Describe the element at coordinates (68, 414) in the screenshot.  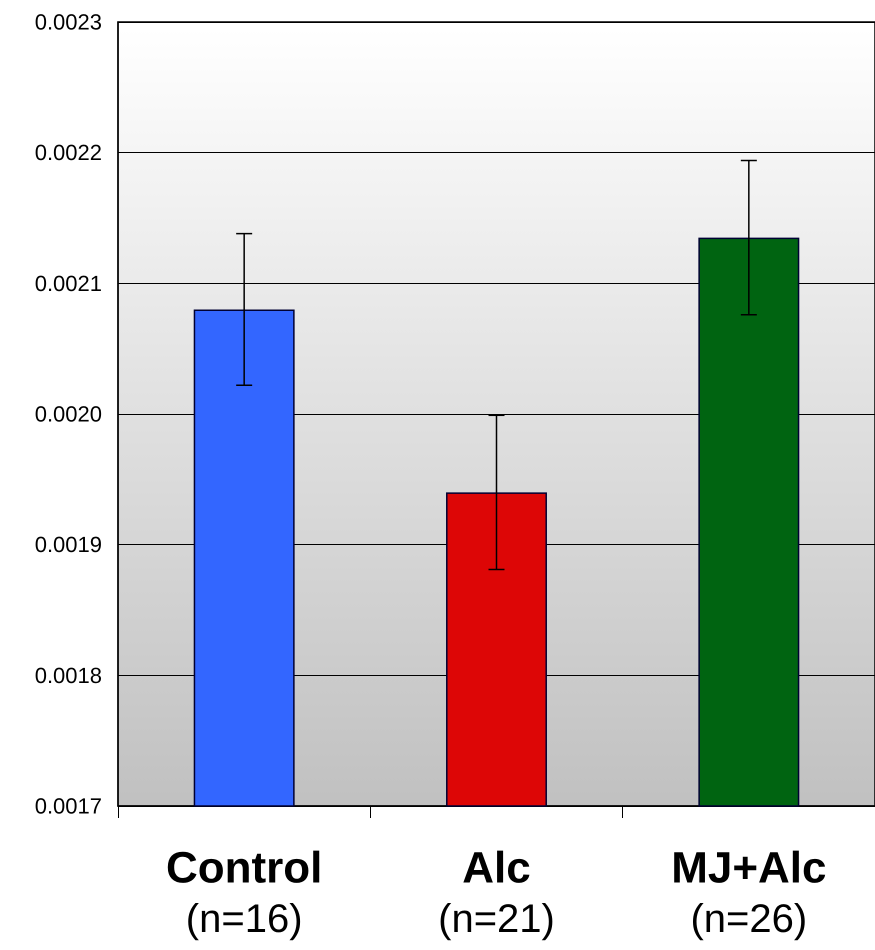
I see `y-tick-label: 0.0020` at that location.